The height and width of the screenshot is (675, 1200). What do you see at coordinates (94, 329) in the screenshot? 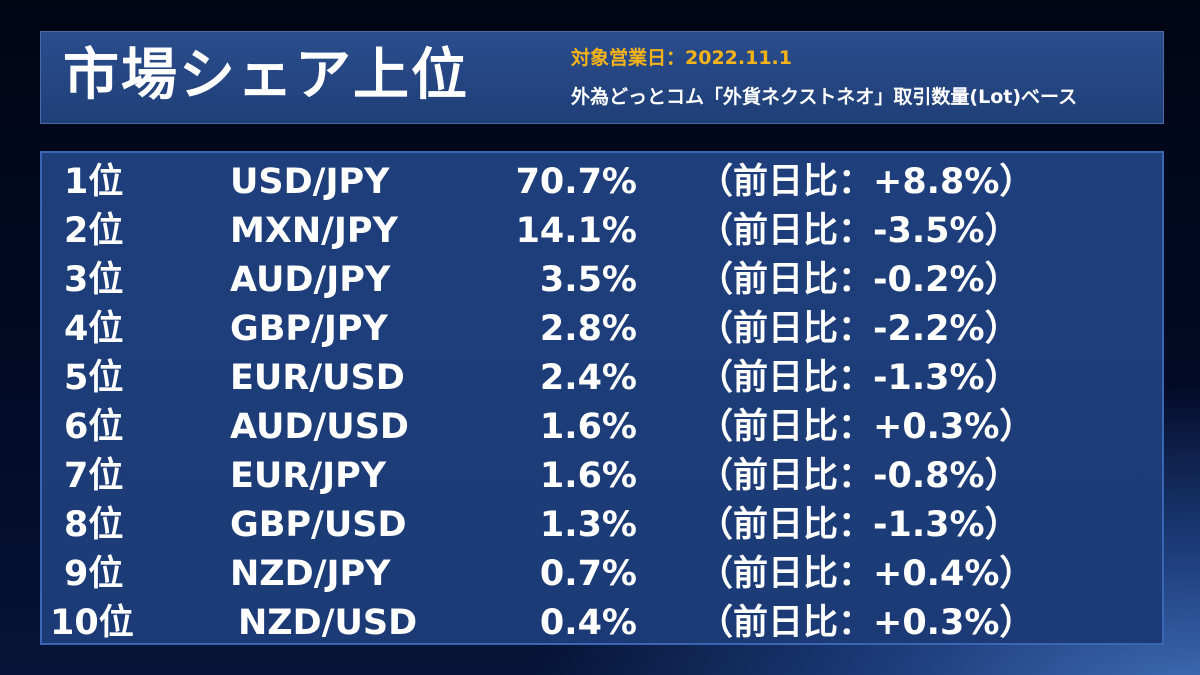
I see `rank-cell: 4位` at bounding box center [94, 329].